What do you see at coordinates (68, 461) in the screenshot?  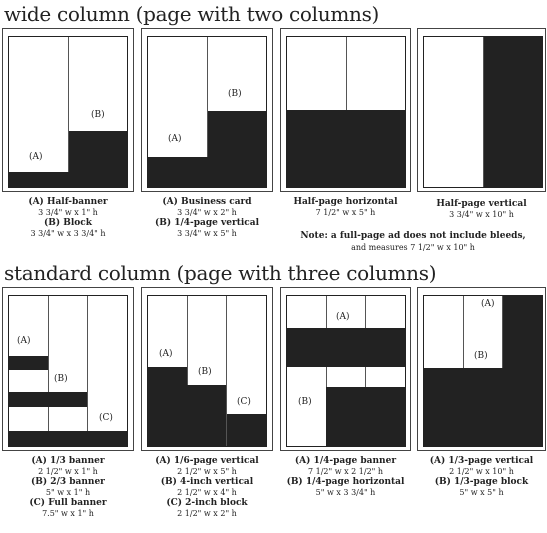 I see `caption-title: (A) 1/3 banner` at bounding box center [68, 461].